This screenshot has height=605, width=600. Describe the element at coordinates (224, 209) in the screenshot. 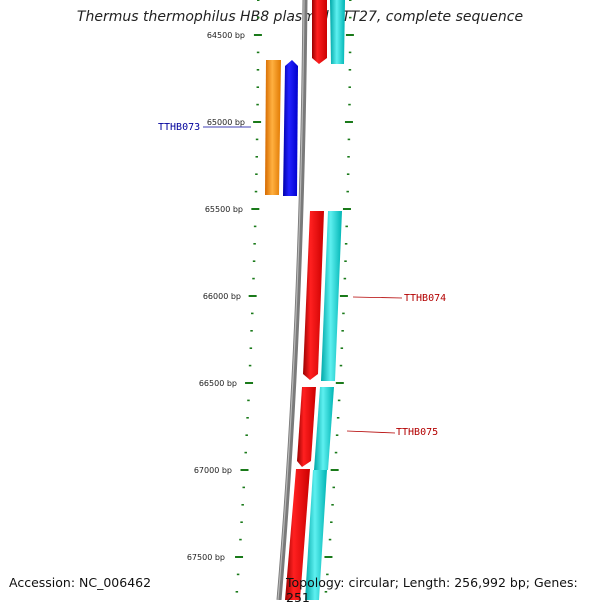

I see `tick-label-65500: 65500 bp` at that location.